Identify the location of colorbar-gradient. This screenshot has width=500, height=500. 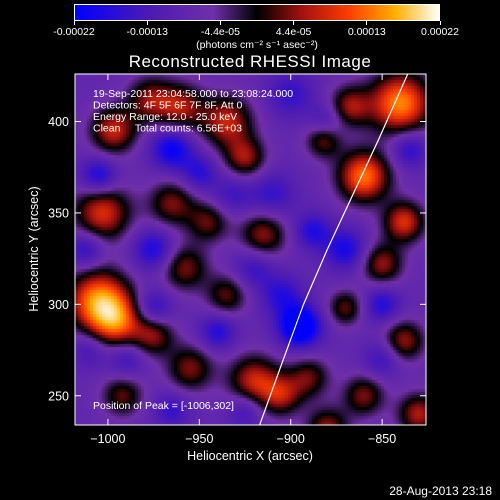
(257, 12).